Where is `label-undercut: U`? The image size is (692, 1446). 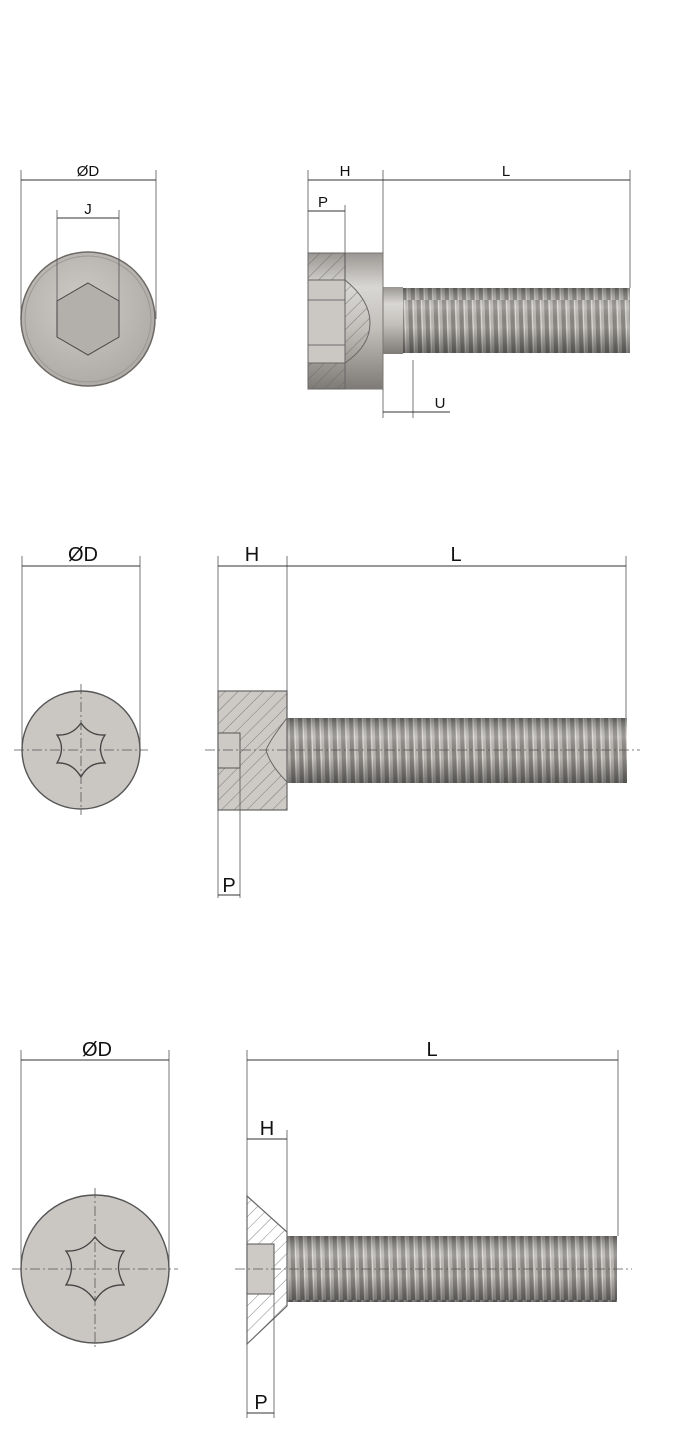
label-undercut: U is located at coordinates (440, 403).